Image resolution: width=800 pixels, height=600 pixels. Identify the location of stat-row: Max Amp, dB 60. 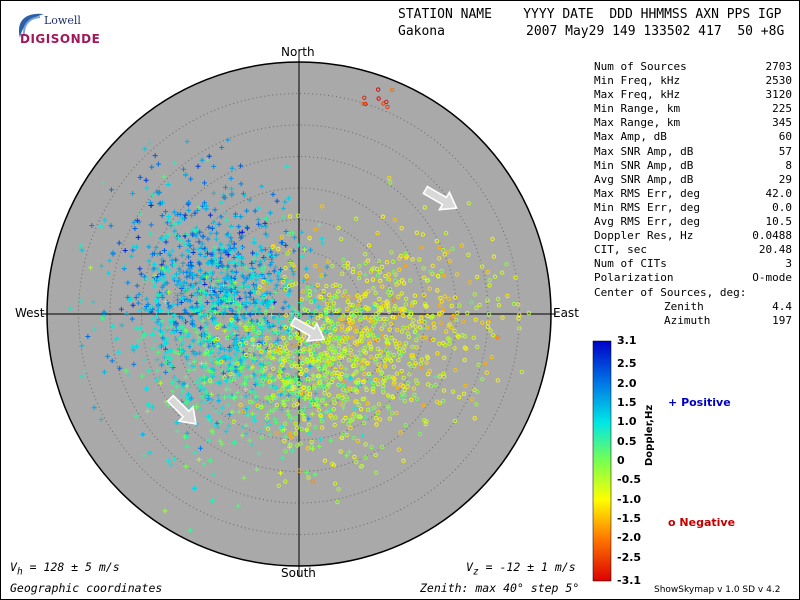
(693, 137).